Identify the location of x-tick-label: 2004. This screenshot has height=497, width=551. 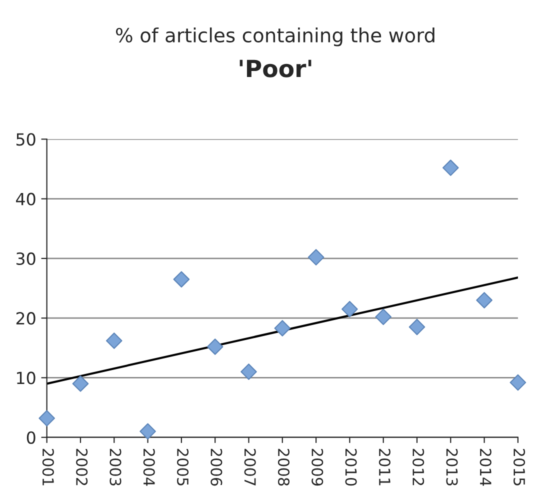
(149, 467).